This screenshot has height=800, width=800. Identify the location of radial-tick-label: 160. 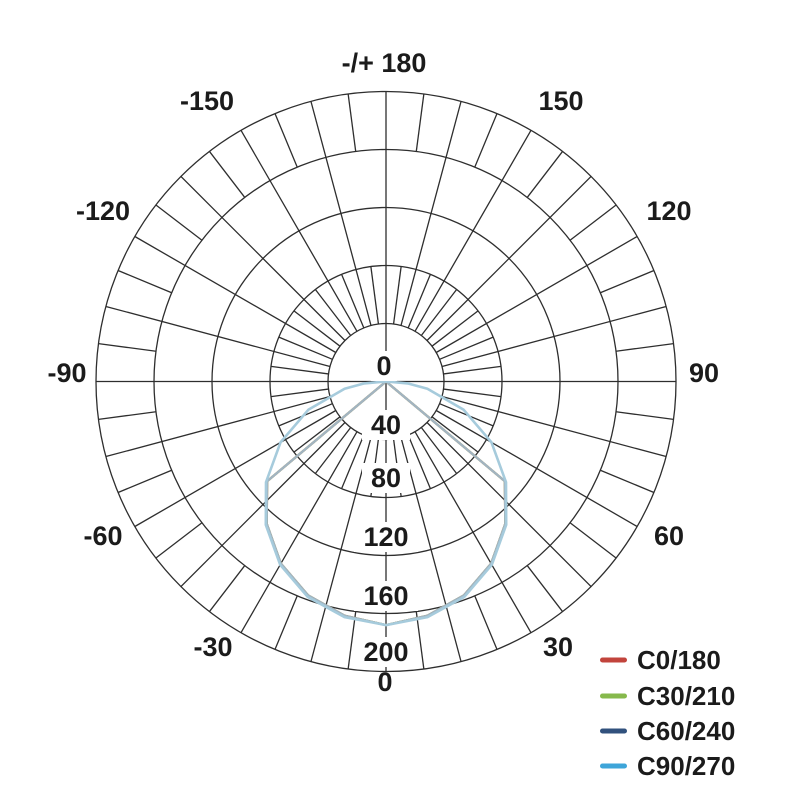
(385, 596).